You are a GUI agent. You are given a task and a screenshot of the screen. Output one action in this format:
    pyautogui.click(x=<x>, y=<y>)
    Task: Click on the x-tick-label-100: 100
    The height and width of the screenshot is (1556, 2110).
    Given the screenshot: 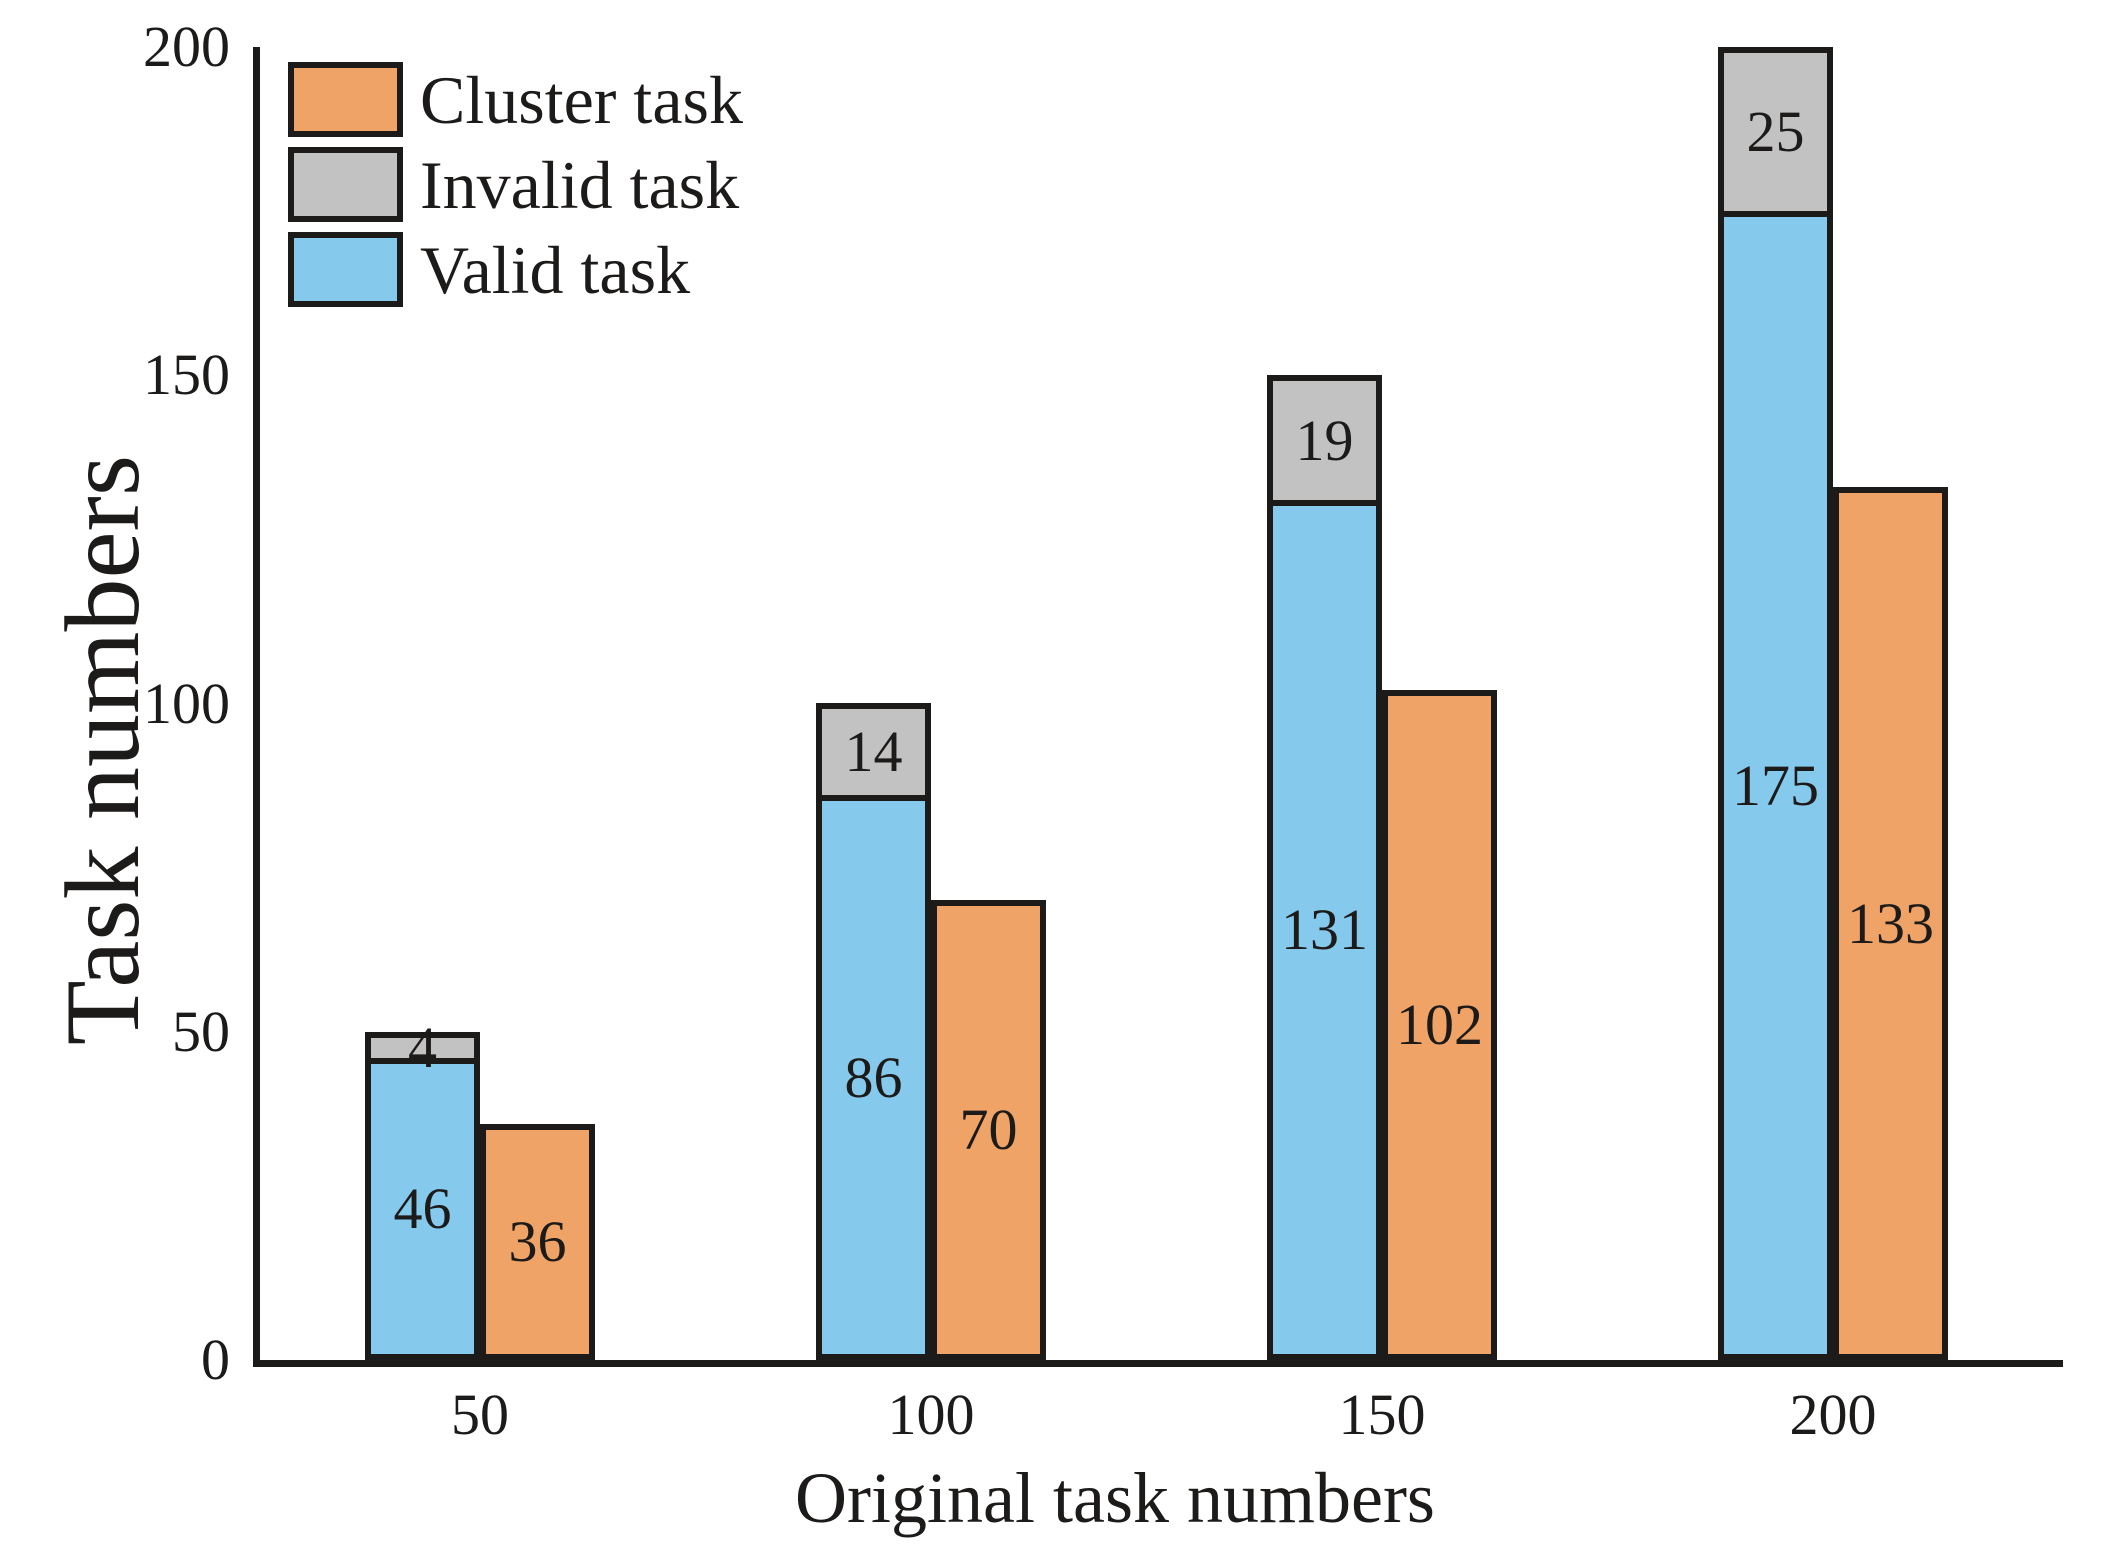 What is the action you would take?
    pyautogui.click(x=931, y=1414)
    